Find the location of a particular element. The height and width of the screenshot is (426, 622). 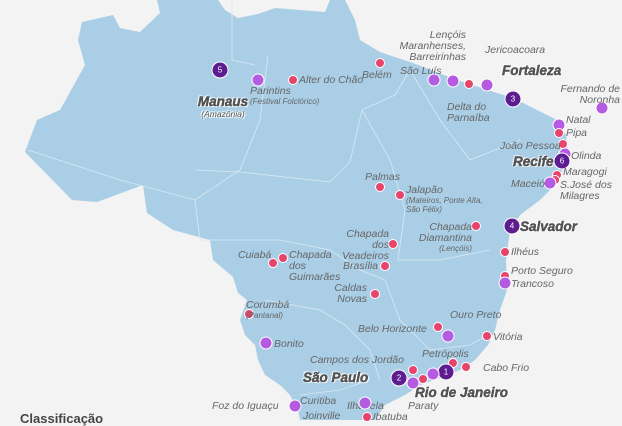

marker-belem is located at coordinates (380, 63).